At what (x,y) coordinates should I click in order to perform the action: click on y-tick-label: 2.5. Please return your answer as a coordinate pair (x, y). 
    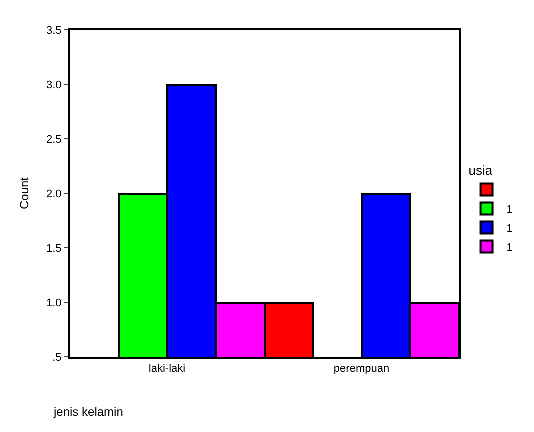
    Looking at the image, I should click on (54, 140).